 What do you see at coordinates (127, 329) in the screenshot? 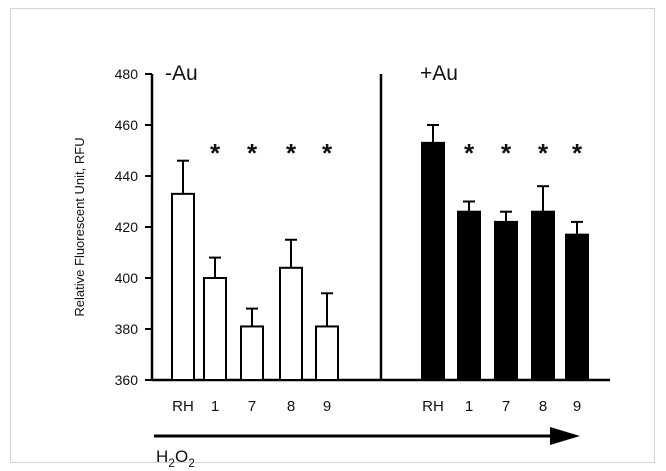
I see `y-tick-label: 380` at bounding box center [127, 329].